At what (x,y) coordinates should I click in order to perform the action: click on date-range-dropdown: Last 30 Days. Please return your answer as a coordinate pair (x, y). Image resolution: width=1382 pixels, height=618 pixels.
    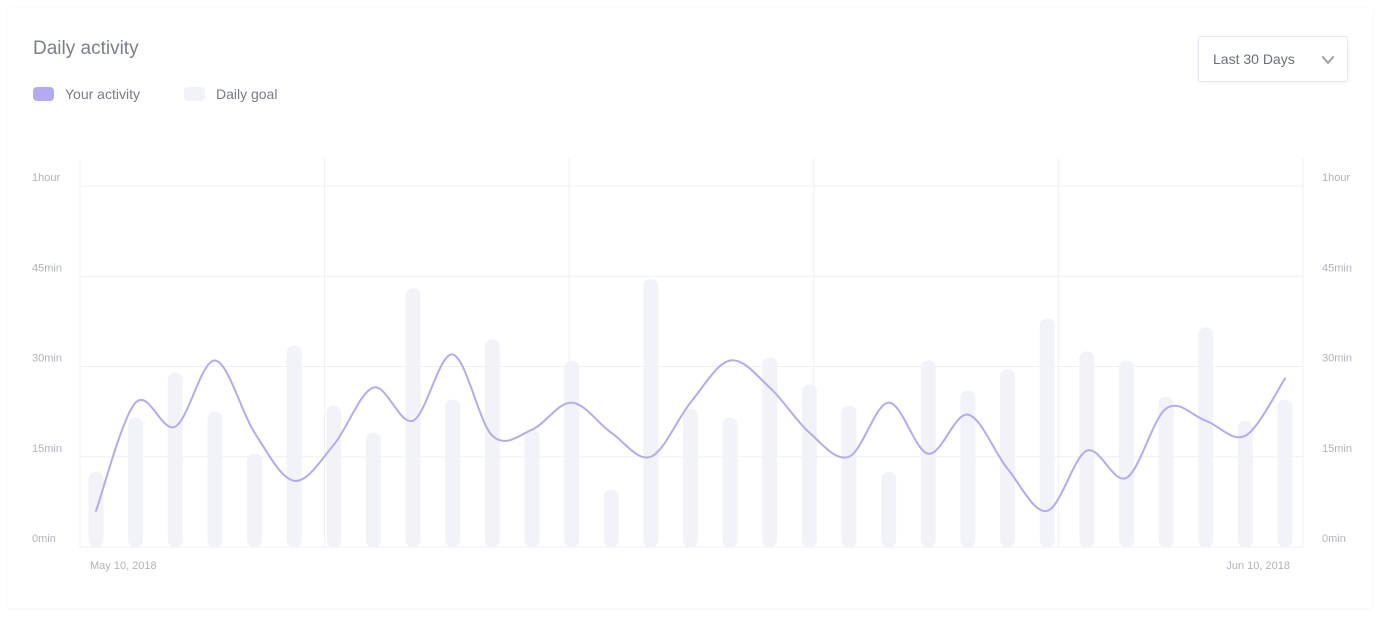
    Looking at the image, I should click on (1273, 59).